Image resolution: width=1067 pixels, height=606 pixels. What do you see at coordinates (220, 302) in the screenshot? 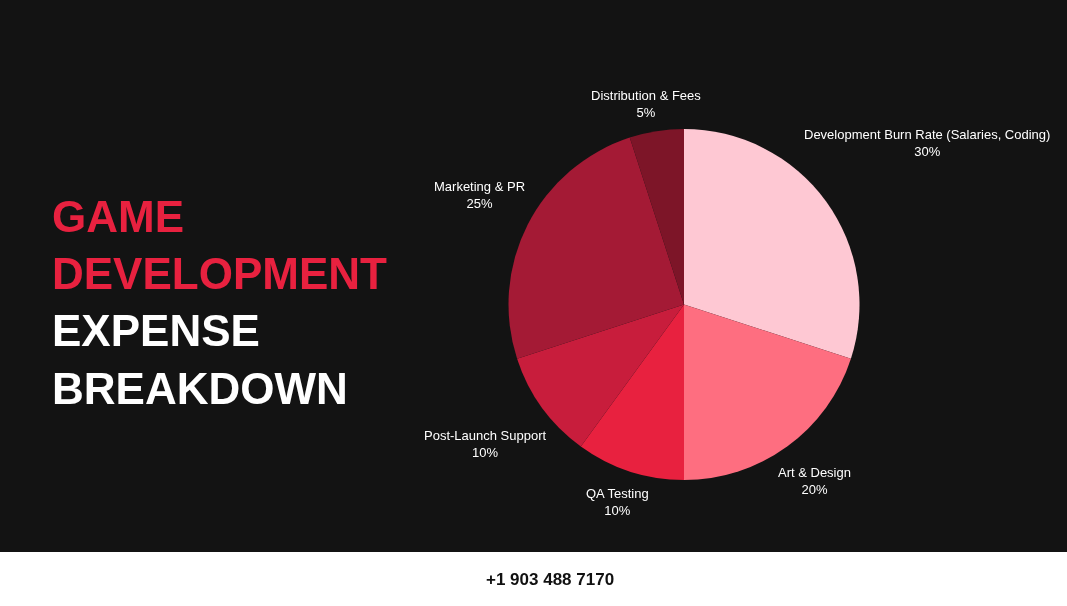
I see `text: GAME DEVELOPMENT EXPENSE BREAKDOWN` at bounding box center [220, 302].